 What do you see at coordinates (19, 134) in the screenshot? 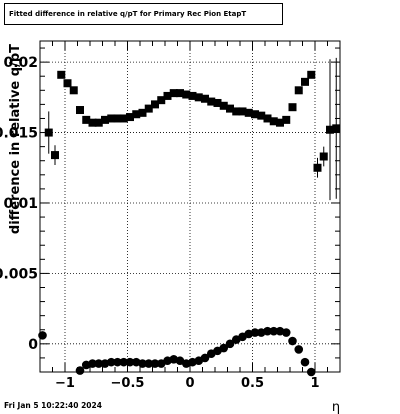
I see `y-tick-label: 0.015` at bounding box center [19, 134].